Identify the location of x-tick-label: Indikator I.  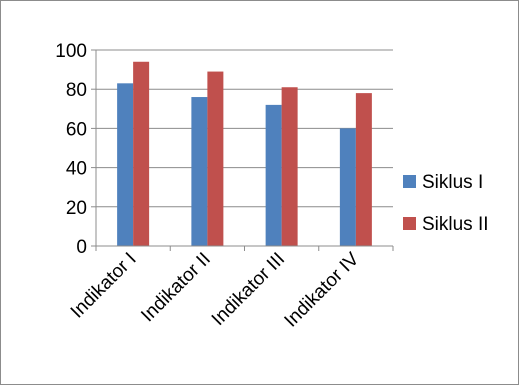
(104, 286).